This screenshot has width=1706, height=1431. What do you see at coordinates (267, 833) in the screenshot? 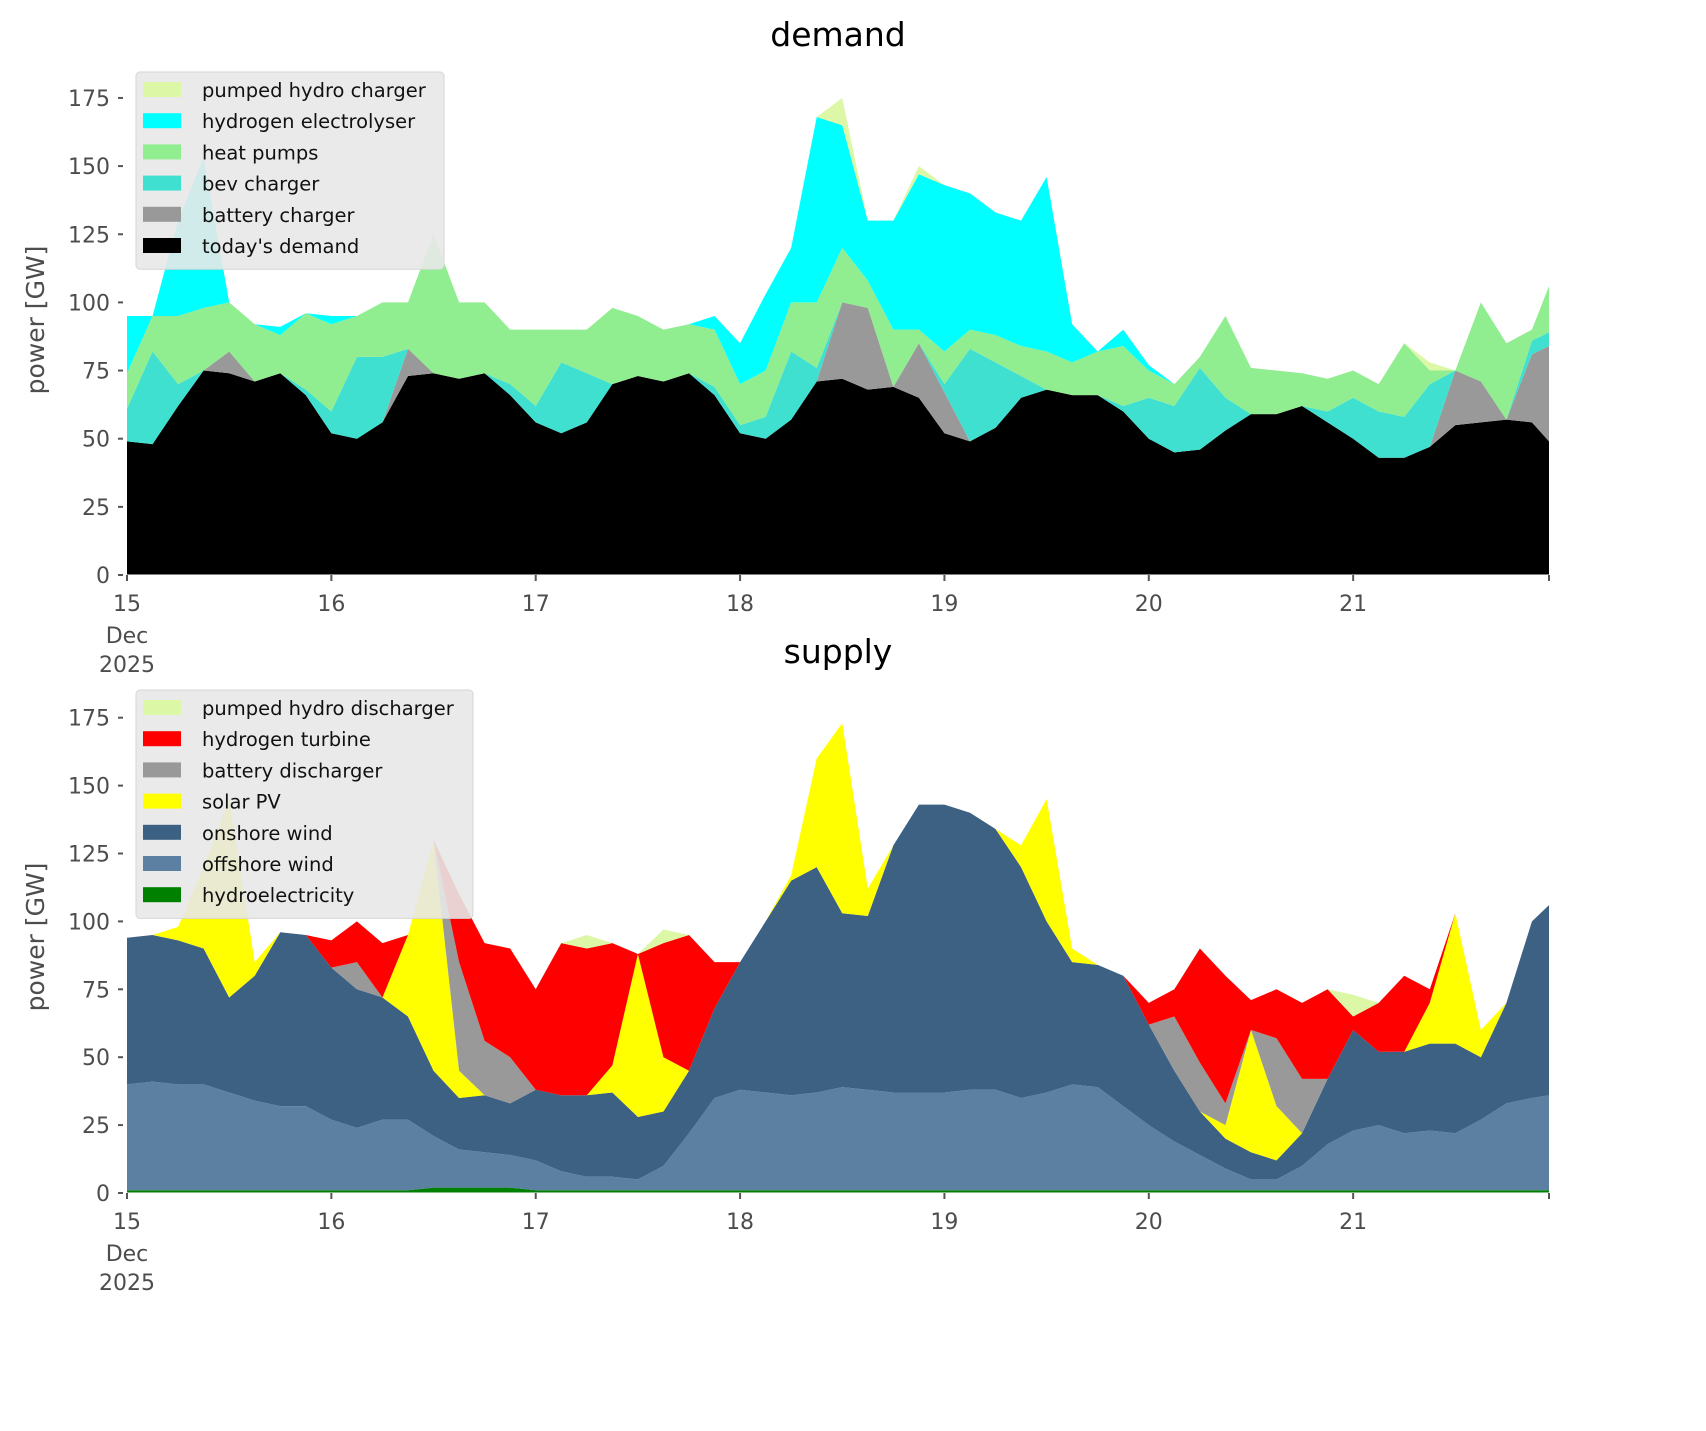
I see `legend-label: onshore wind` at bounding box center [267, 833].